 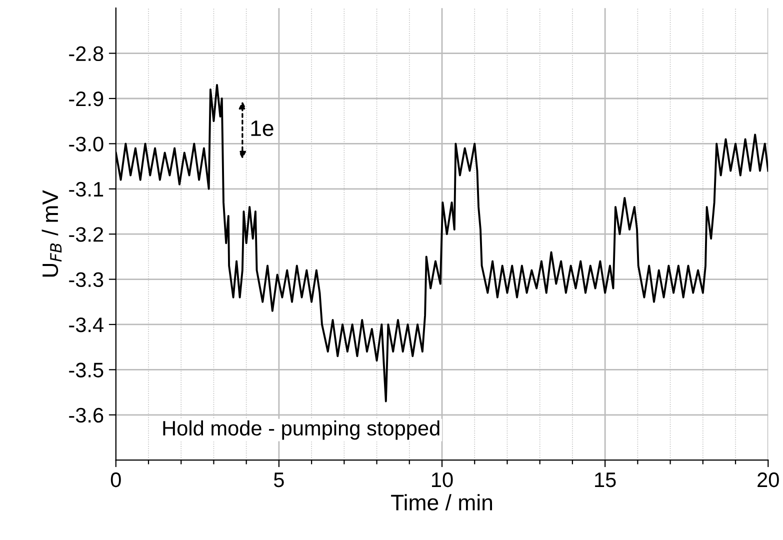 I want to click on x-tick-label: 5, so click(x=279, y=480).